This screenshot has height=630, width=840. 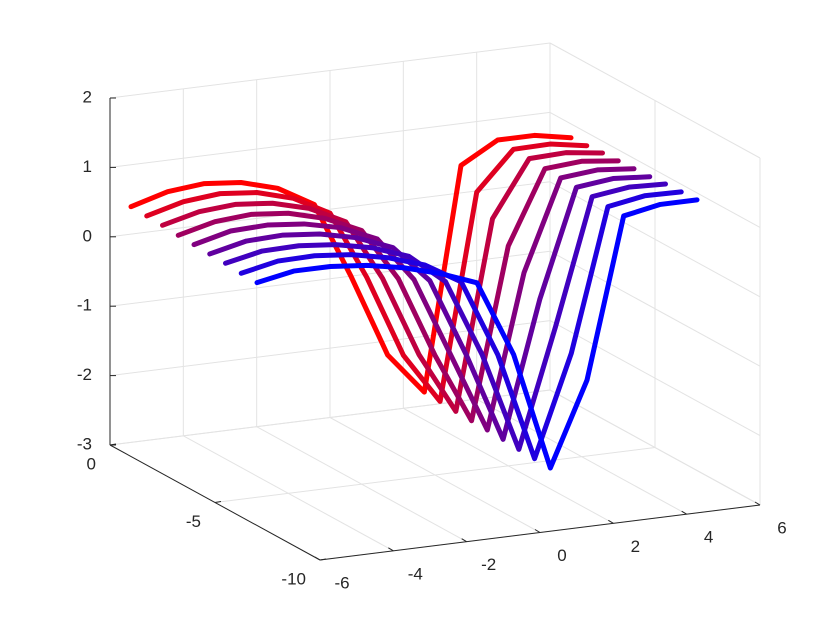 What do you see at coordinates (488, 564) in the screenshot?
I see `x-tick-label: -2` at bounding box center [488, 564].